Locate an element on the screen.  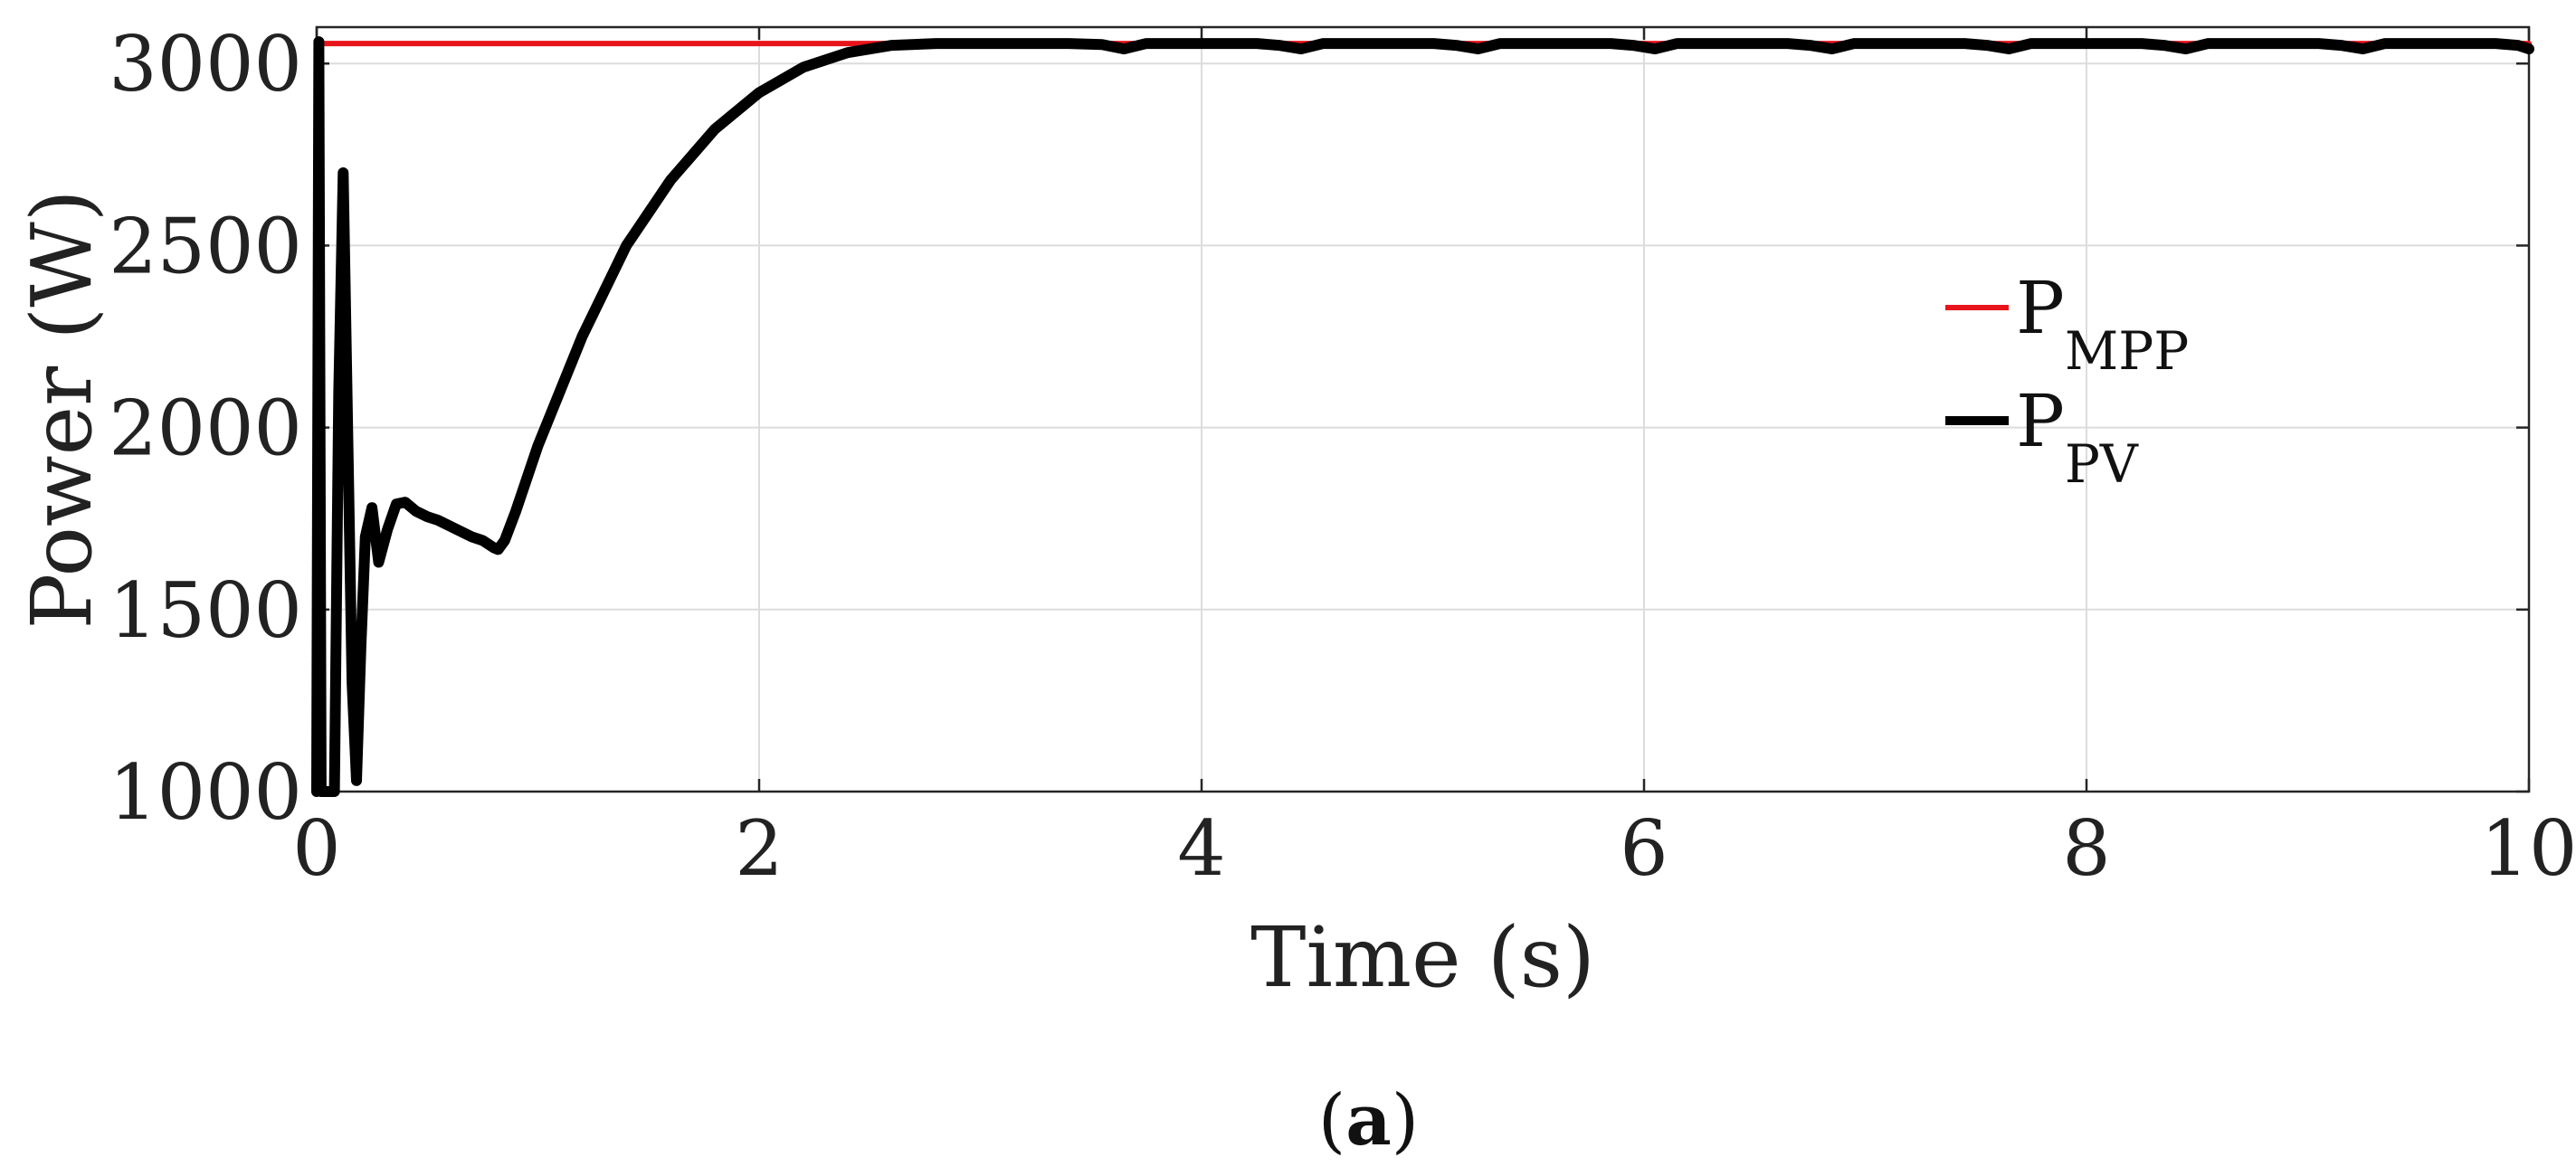
y-tick-label: 2000 is located at coordinates (205, 428).